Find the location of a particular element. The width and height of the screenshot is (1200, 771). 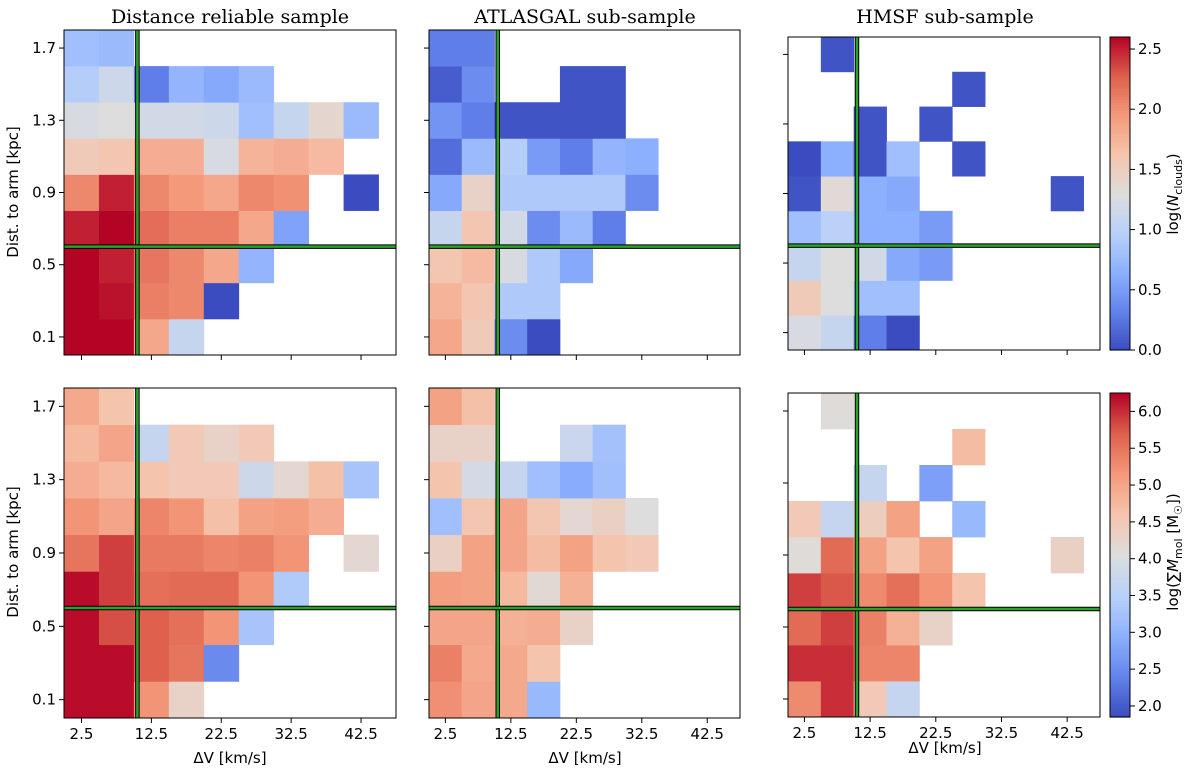

y-tick-label: 0.5 is located at coordinates (44, 265).